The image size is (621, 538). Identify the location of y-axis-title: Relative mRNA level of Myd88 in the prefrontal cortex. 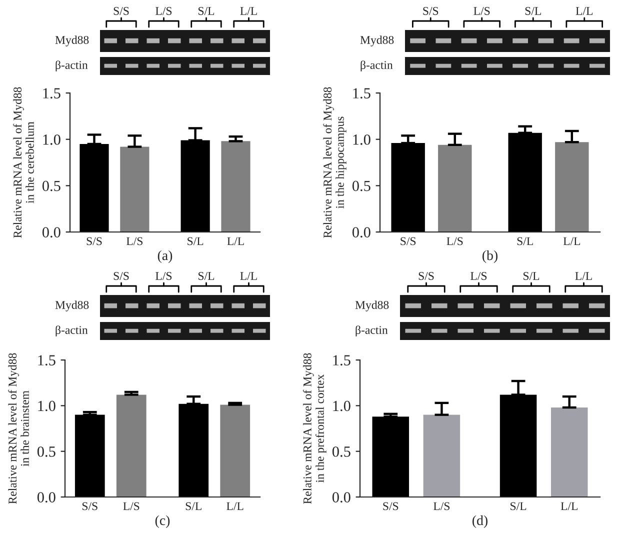
(314, 428).